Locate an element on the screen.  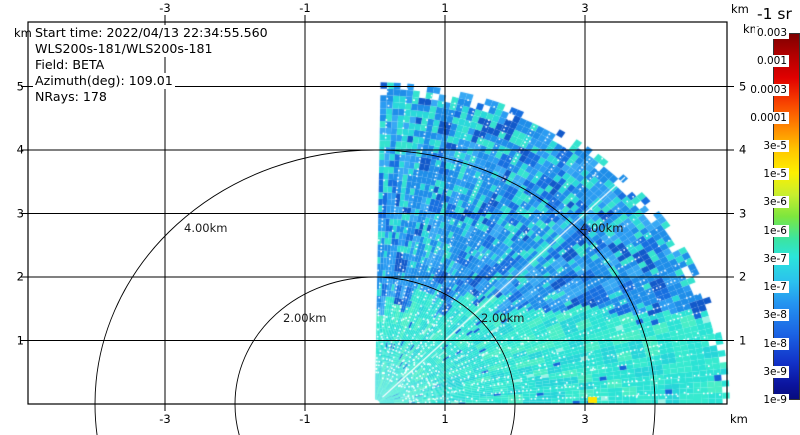
colorbar-tick: 3e-7 is located at coordinates (775, 259).